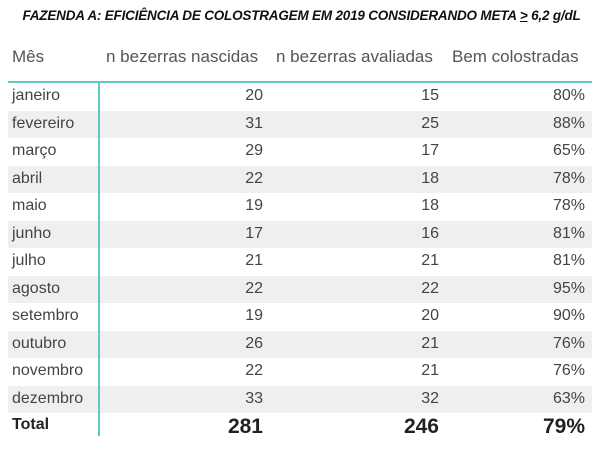 This screenshot has height=449, width=603. I want to click on cell-month: junho, so click(32, 233).